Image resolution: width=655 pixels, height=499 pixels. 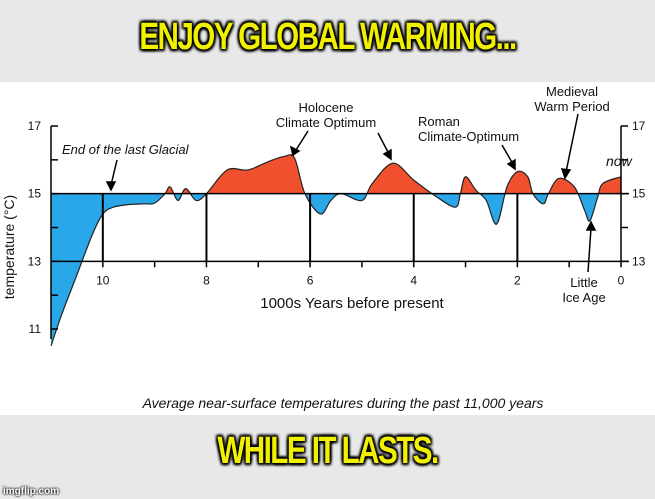 I want to click on x-tick-label: 10, so click(x=103, y=280).